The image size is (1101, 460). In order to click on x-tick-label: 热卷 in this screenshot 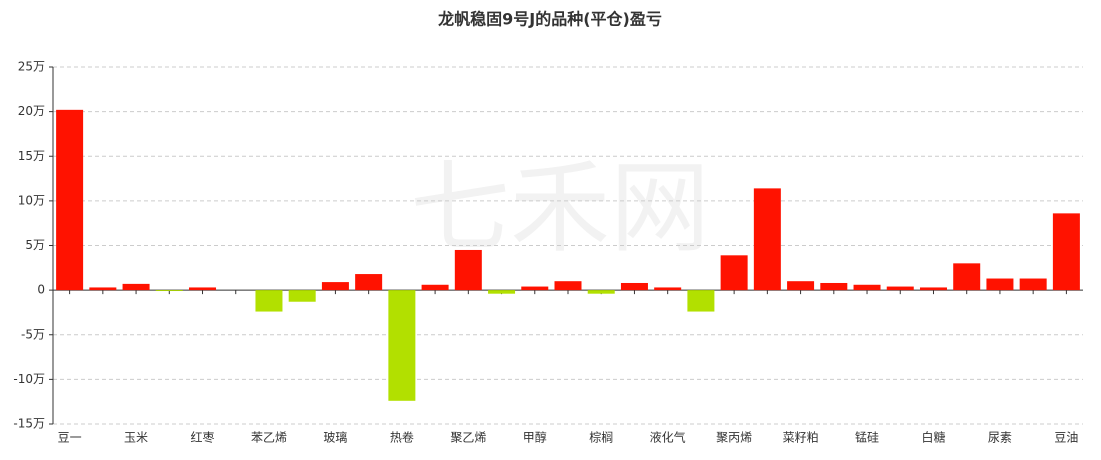, I will do `click(402, 437)`.